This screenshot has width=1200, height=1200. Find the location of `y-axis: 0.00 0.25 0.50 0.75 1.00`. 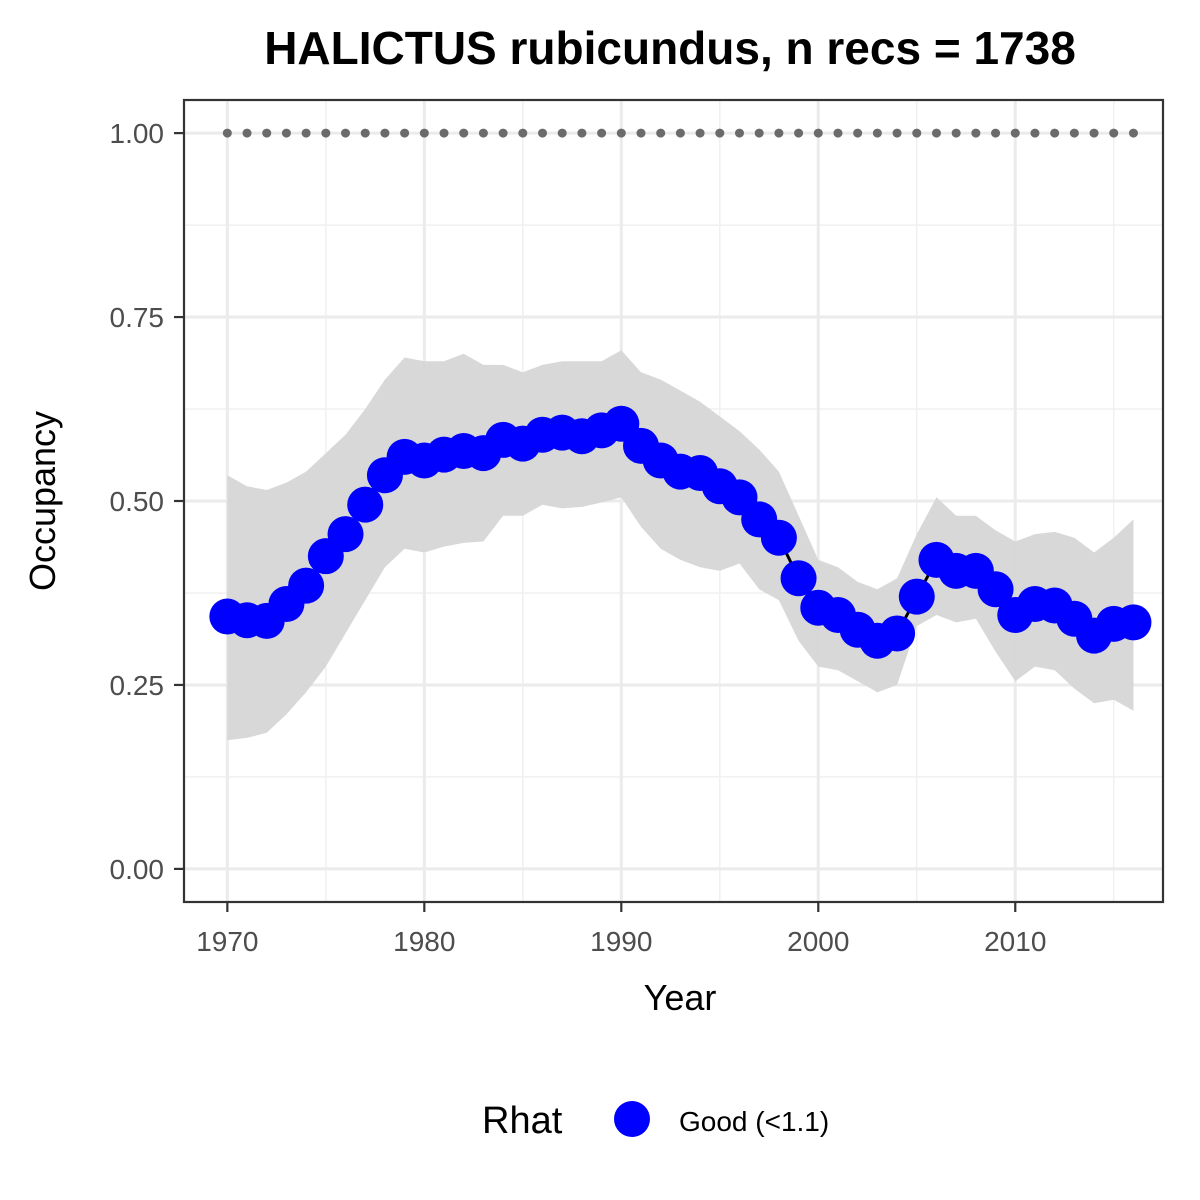

y-axis: 0.00 0.25 0.50 0.75 1.00 is located at coordinates (147, 501).